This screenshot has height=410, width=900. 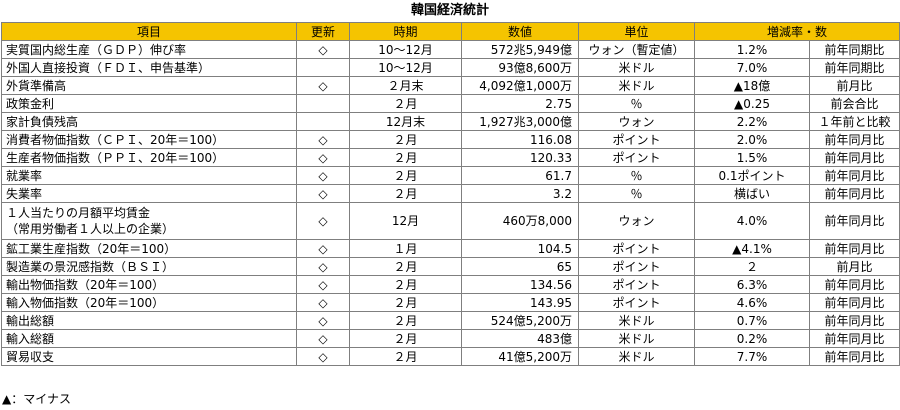 I want to click on cell-period: １月, so click(x=405, y=248).